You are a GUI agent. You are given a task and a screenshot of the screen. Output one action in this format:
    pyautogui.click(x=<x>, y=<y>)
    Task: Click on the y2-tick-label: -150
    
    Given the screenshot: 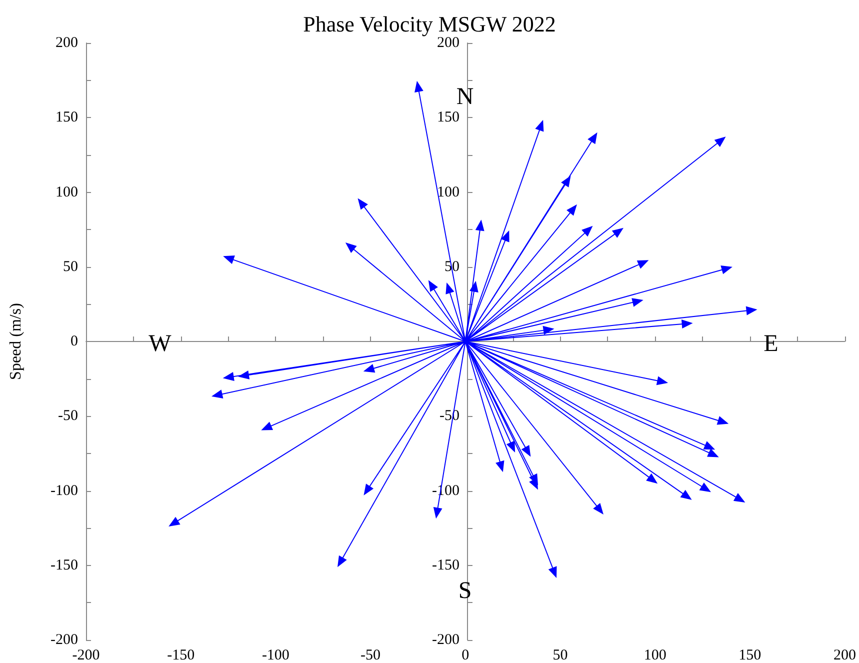 What is the action you would take?
    pyautogui.click(x=446, y=565)
    